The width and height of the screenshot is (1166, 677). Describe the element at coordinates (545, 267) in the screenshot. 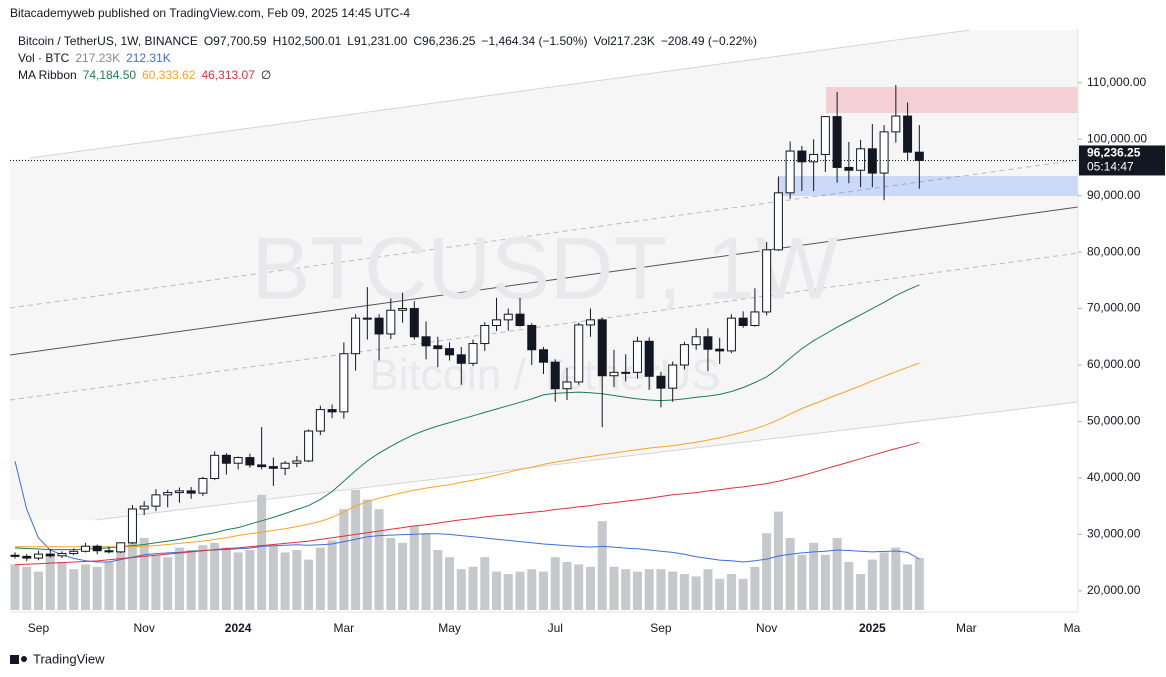

I see `watermark: BTCUSDT, 1W` at that location.